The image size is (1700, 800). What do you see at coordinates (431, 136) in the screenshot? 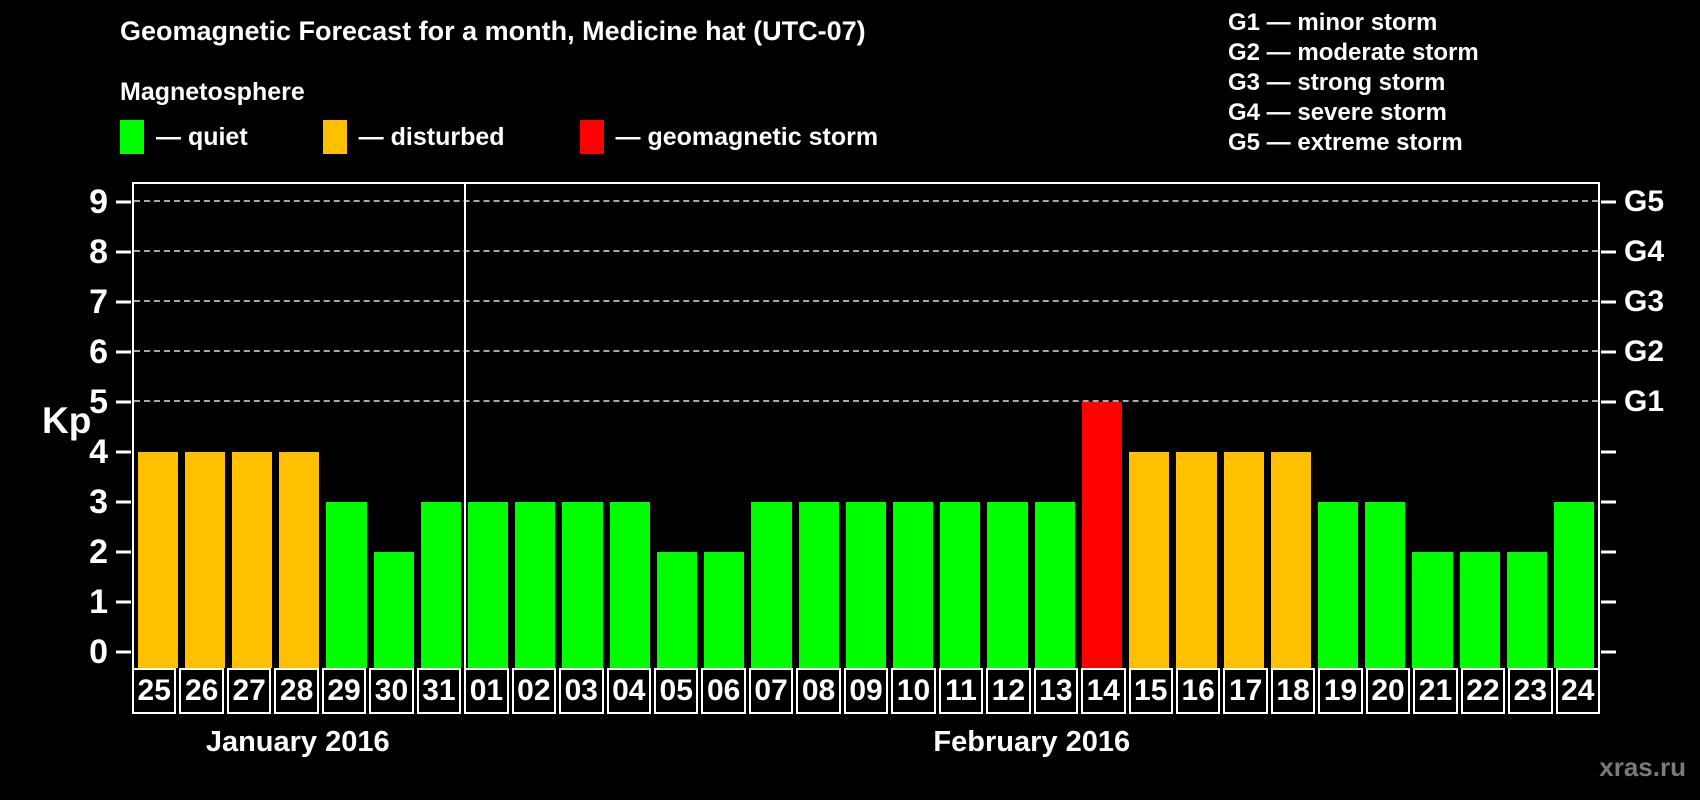
I see `legend-item-label: — disturbed` at bounding box center [431, 136].